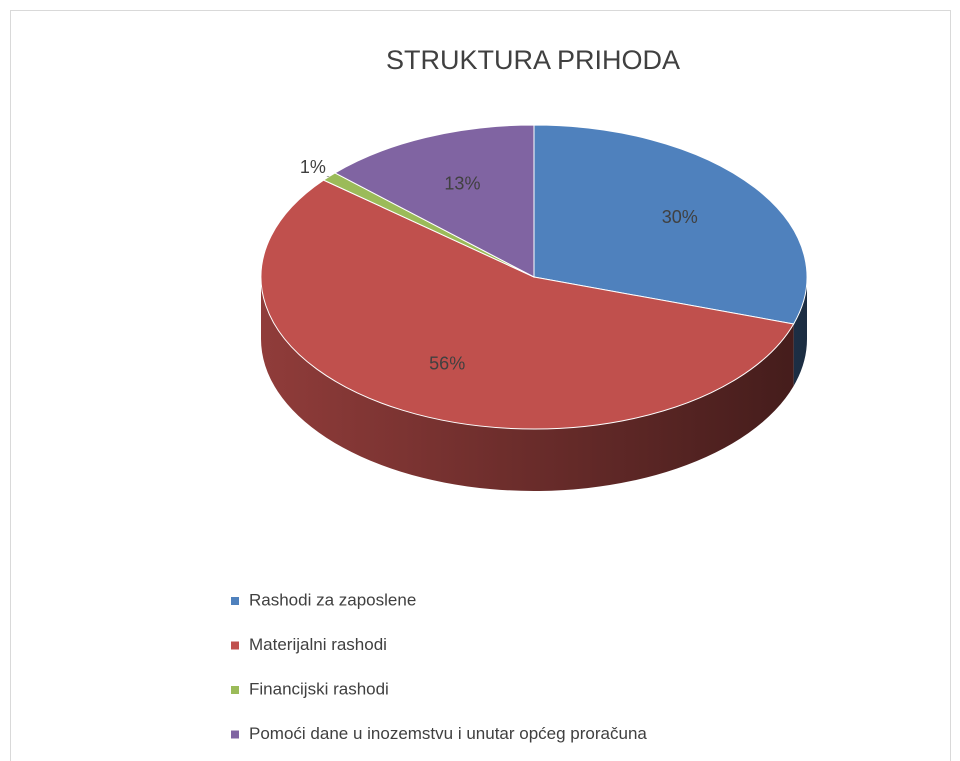 This screenshot has width=960, height=761. I want to click on legend-label: Materijalni rashodi, so click(318, 644).